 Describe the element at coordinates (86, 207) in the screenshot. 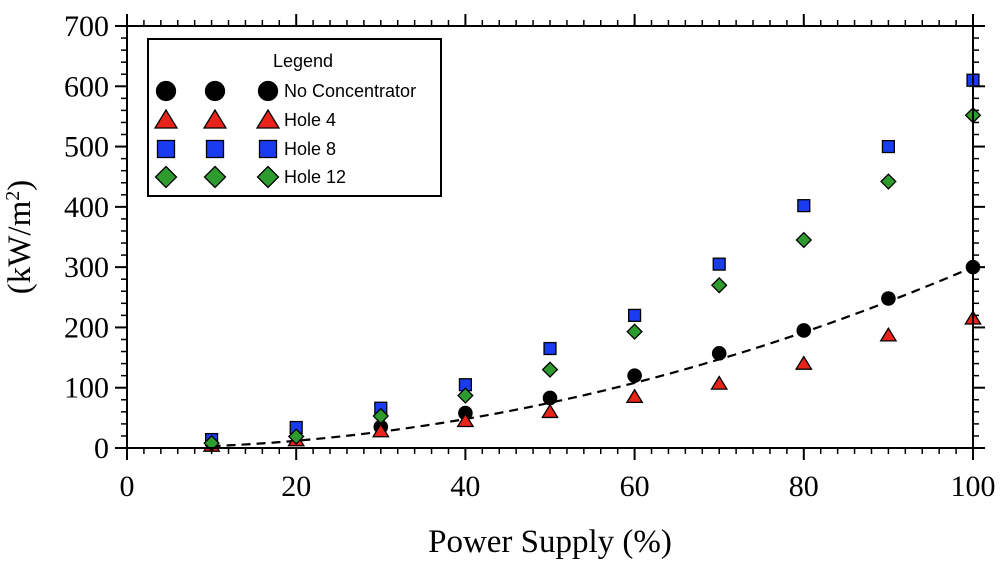

I see `y-tick-label: 400` at that location.